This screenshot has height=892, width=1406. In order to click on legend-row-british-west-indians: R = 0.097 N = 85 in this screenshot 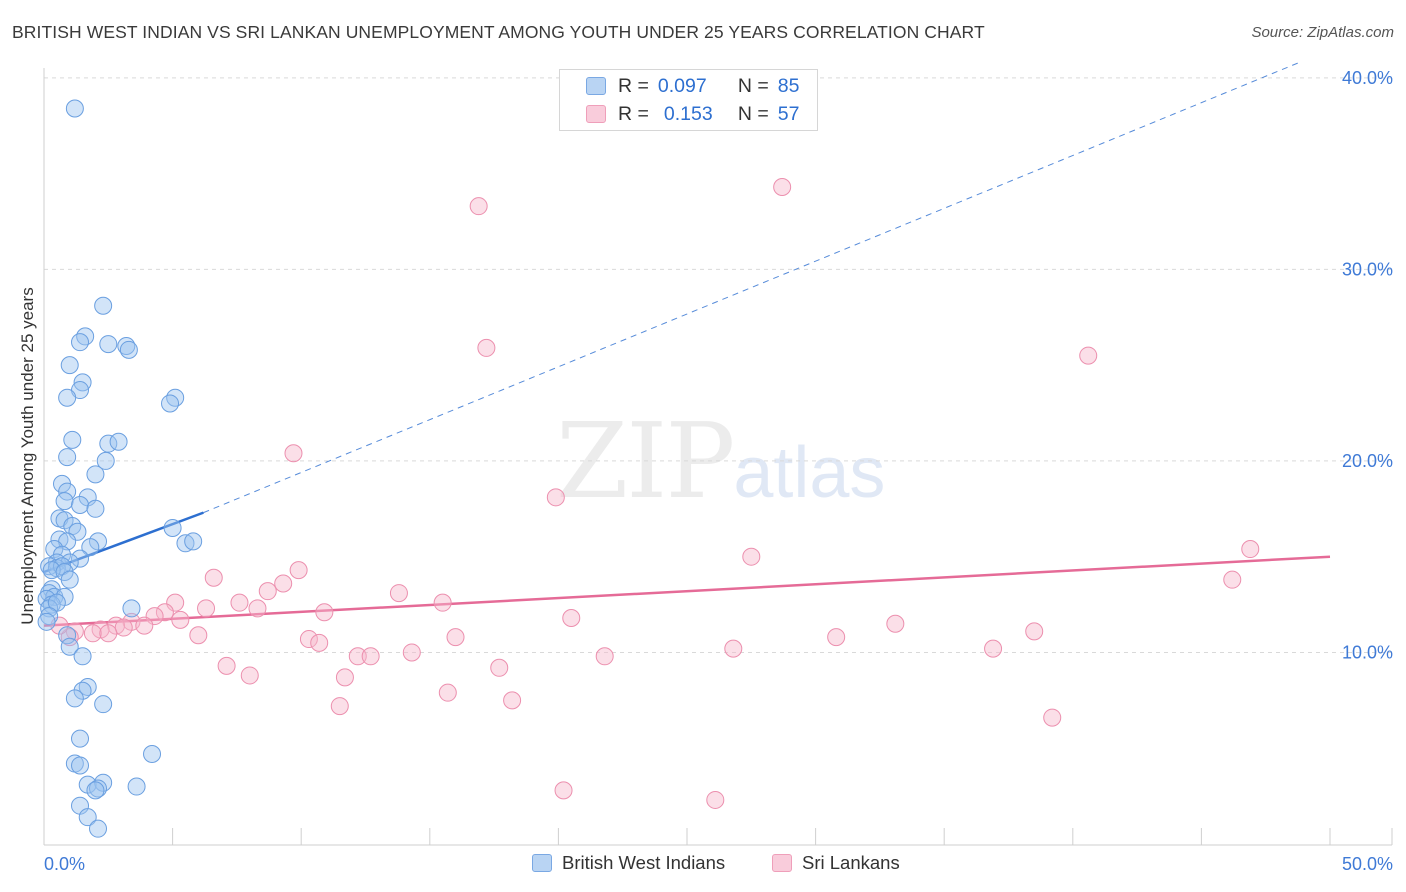, I will do `click(692, 86)`.